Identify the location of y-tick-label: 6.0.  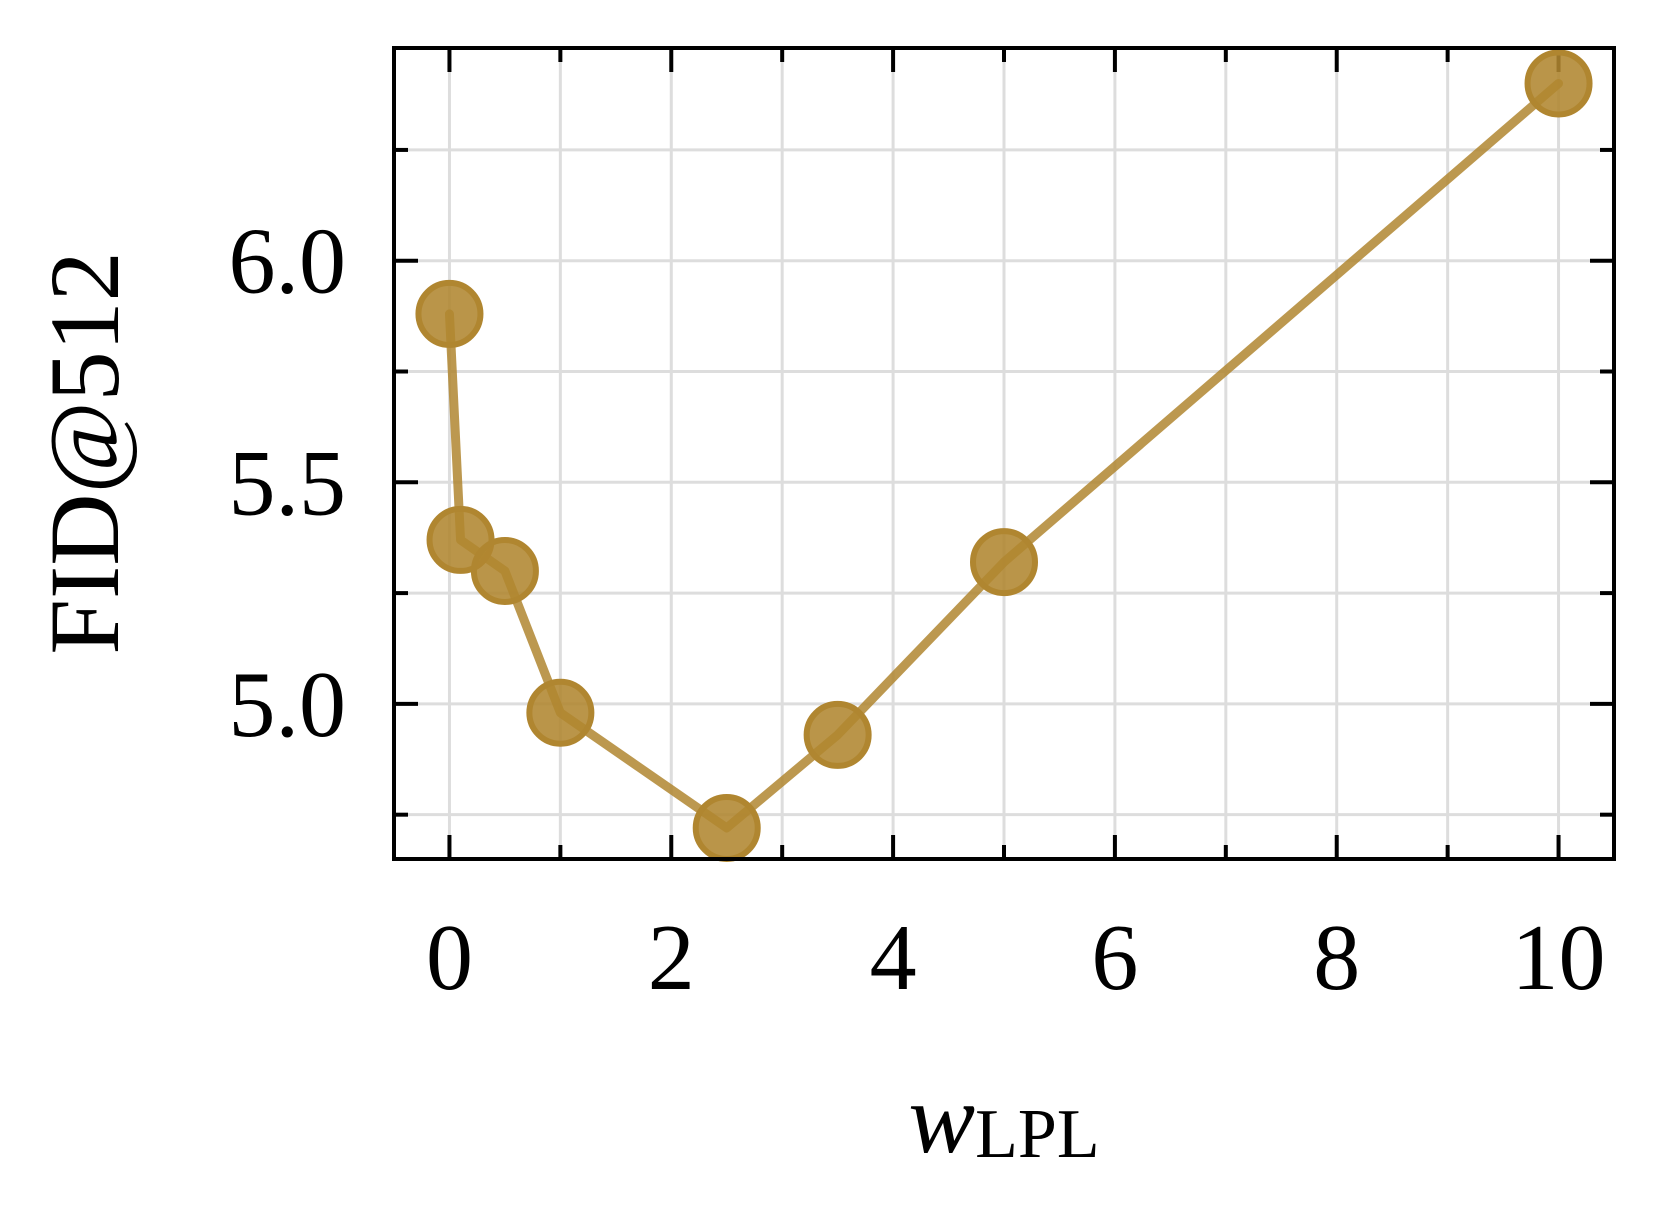
(288, 262).